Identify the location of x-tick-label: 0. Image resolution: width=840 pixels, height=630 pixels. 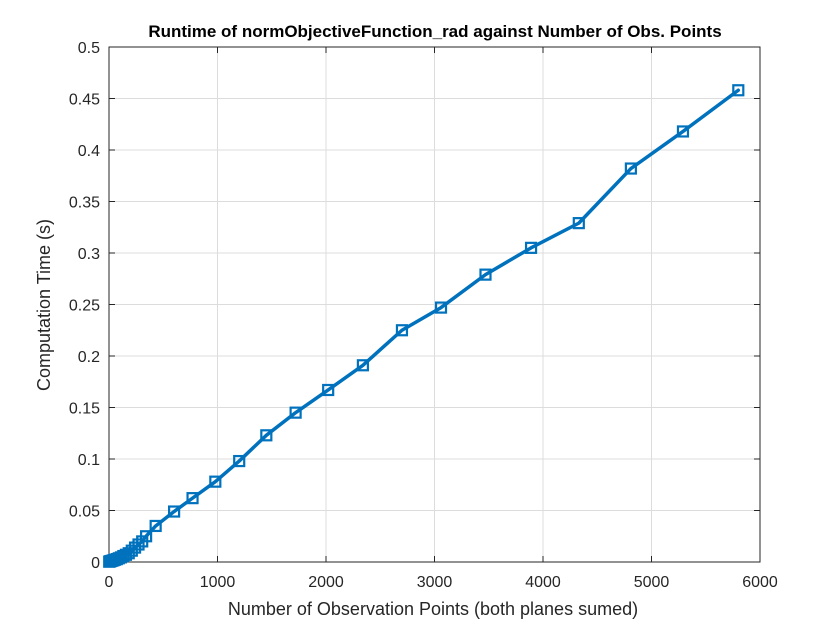
(109, 582).